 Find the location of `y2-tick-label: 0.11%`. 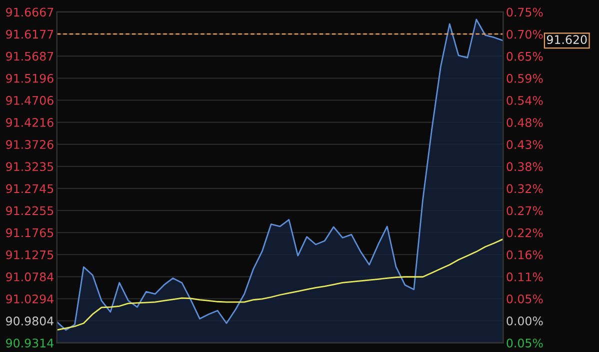

y2-tick-label: 0.11% is located at coordinates (524, 277).